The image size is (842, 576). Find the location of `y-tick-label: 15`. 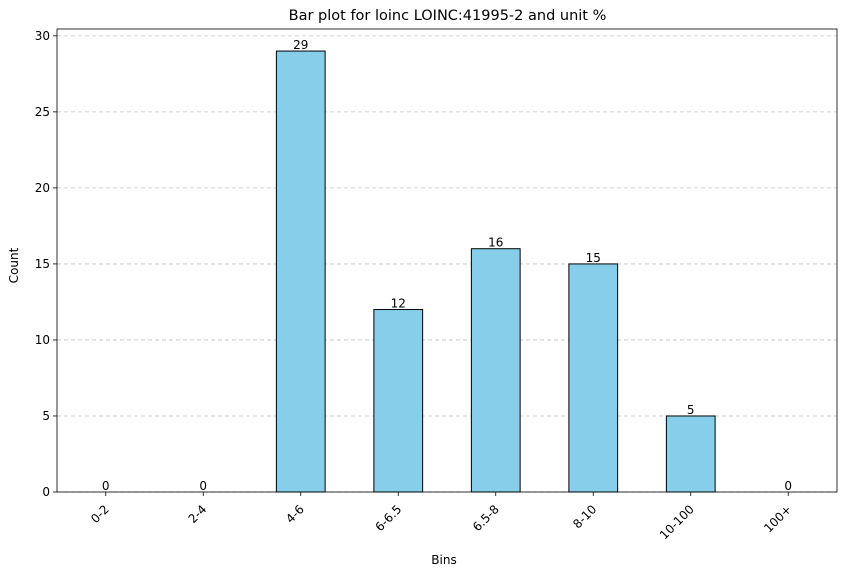

y-tick-label: 15 is located at coordinates (42, 264).